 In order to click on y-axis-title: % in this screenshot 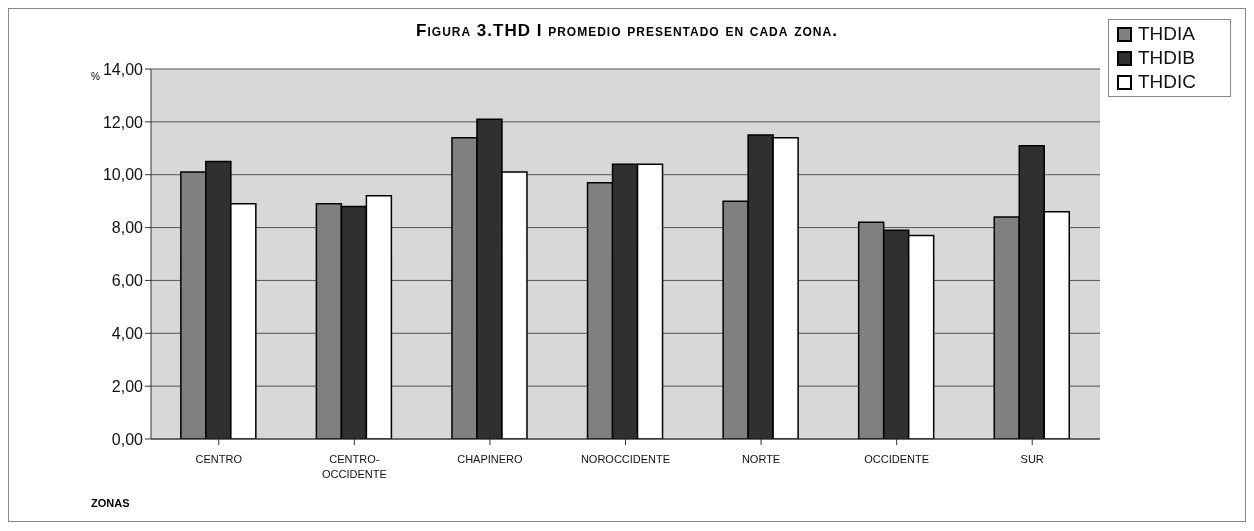, I will do `click(95, 76)`.